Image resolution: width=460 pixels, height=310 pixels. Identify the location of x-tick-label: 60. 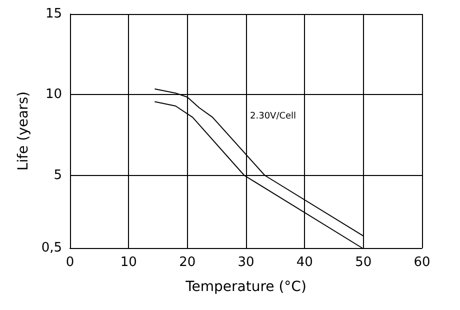
(422, 262).